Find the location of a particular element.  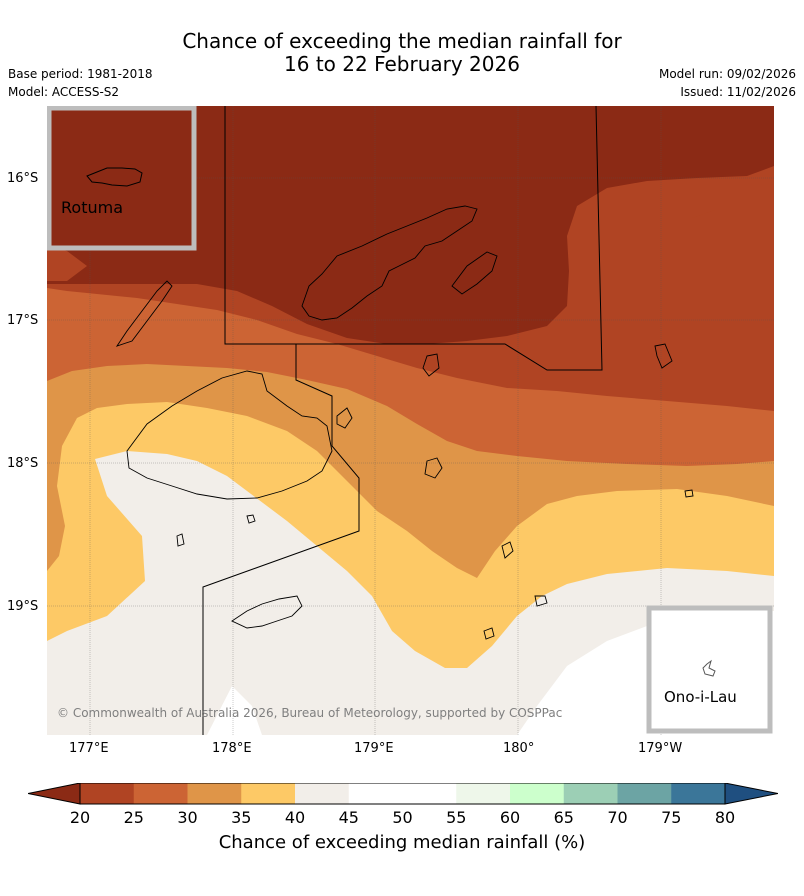

ono-i-lau-island is located at coordinates (709, 668).